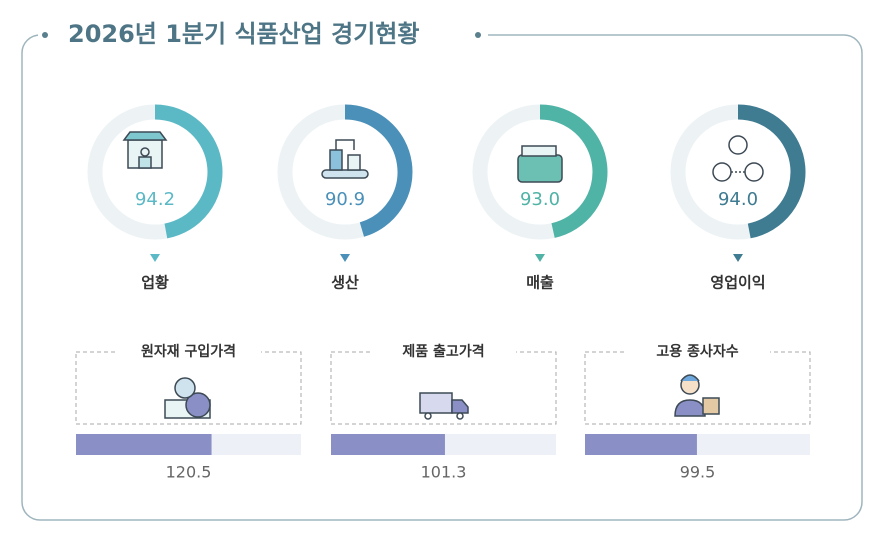  I want to click on gauge-value: 90.9, so click(345, 199).